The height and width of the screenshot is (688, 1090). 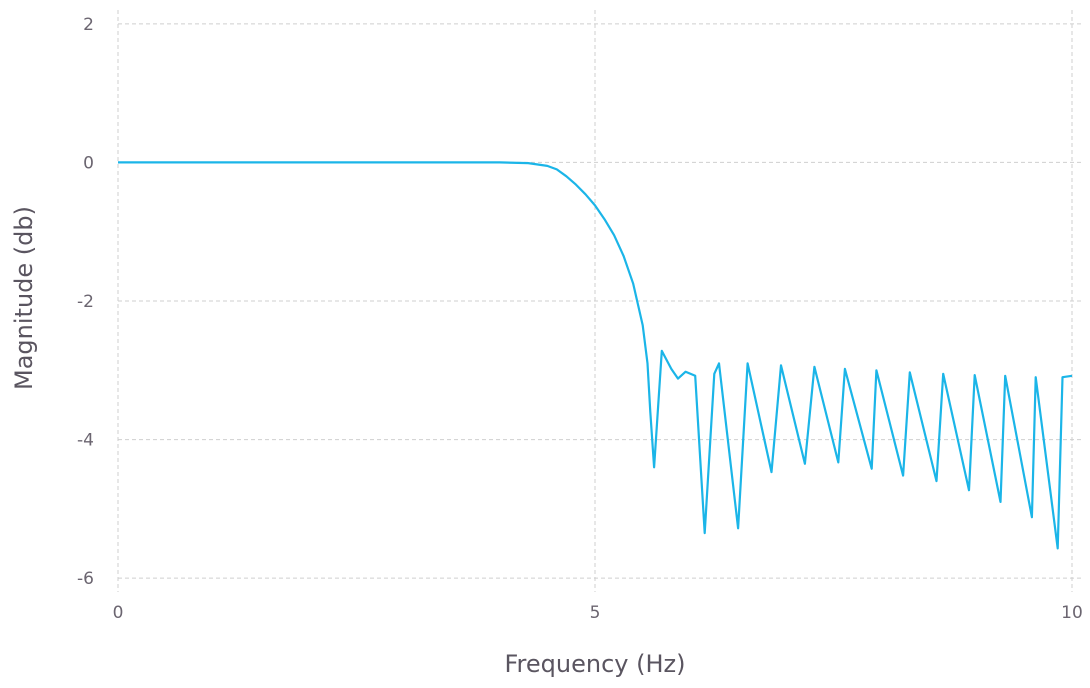 I want to click on y-tick-label: -6, so click(x=85, y=579).